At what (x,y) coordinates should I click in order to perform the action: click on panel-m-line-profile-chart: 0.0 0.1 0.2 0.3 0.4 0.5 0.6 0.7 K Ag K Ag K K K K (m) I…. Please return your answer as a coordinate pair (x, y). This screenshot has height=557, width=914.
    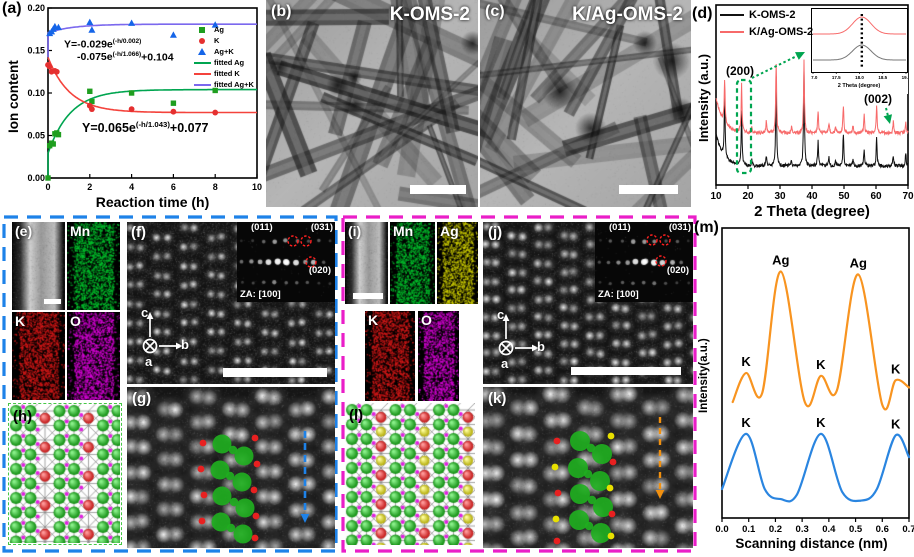
    Looking at the image, I should click on (803, 387).